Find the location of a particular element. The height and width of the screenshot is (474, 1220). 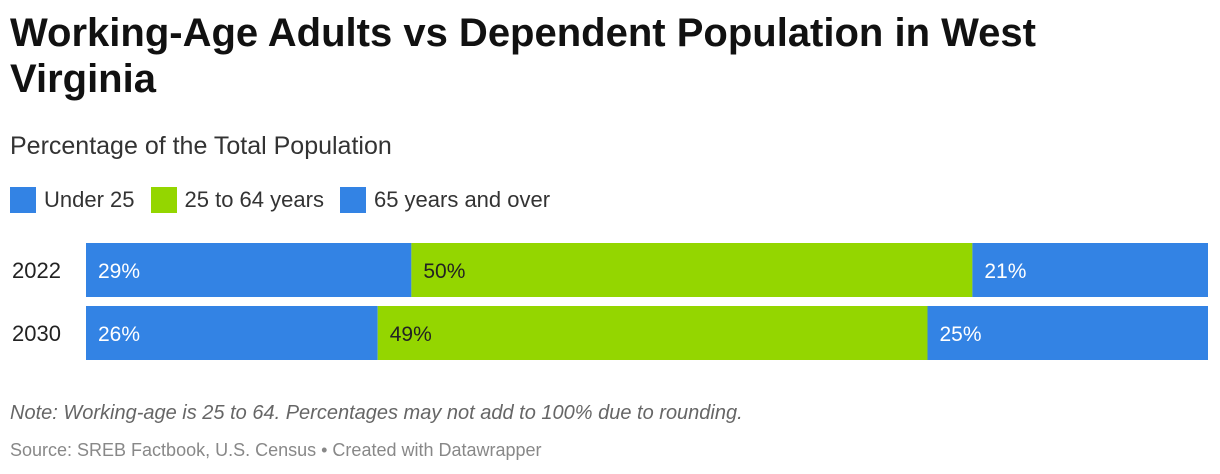

data-label-2030-1: 26% is located at coordinates (119, 334).